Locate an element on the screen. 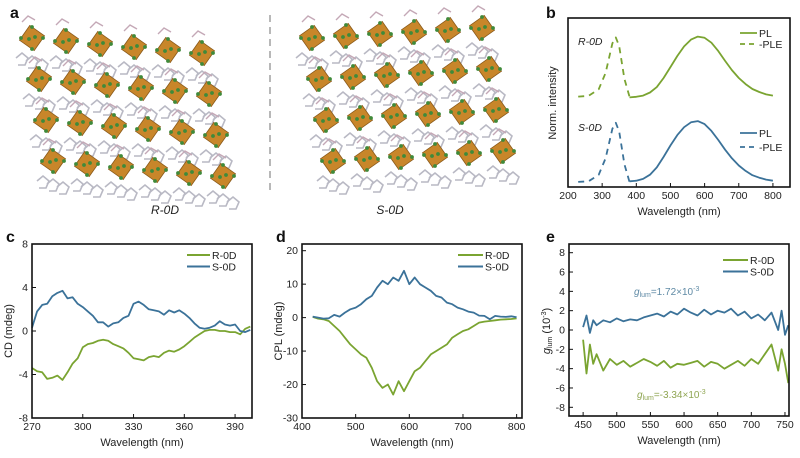  crystal-structure-r-0d is located at coordinates (127, 112).